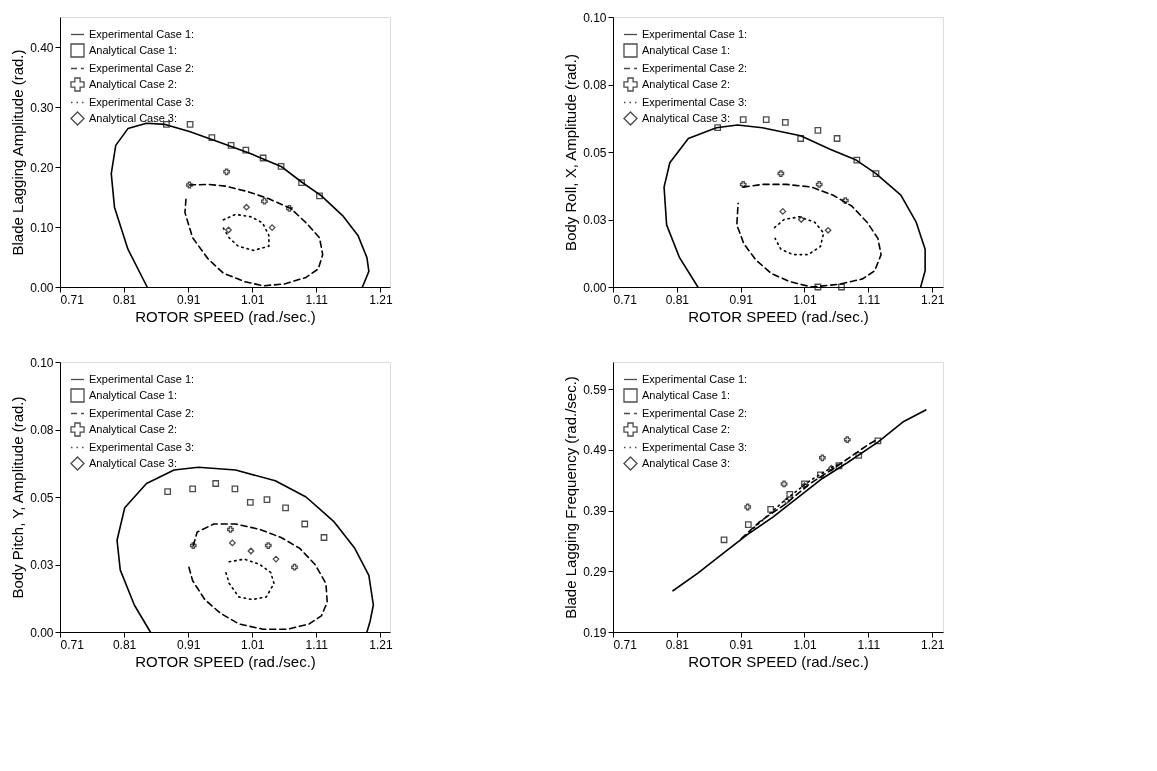 Image resolution: width=1157 pixels, height=771 pixels. I want to click on y-tick-label: 0.40, so click(42, 47).